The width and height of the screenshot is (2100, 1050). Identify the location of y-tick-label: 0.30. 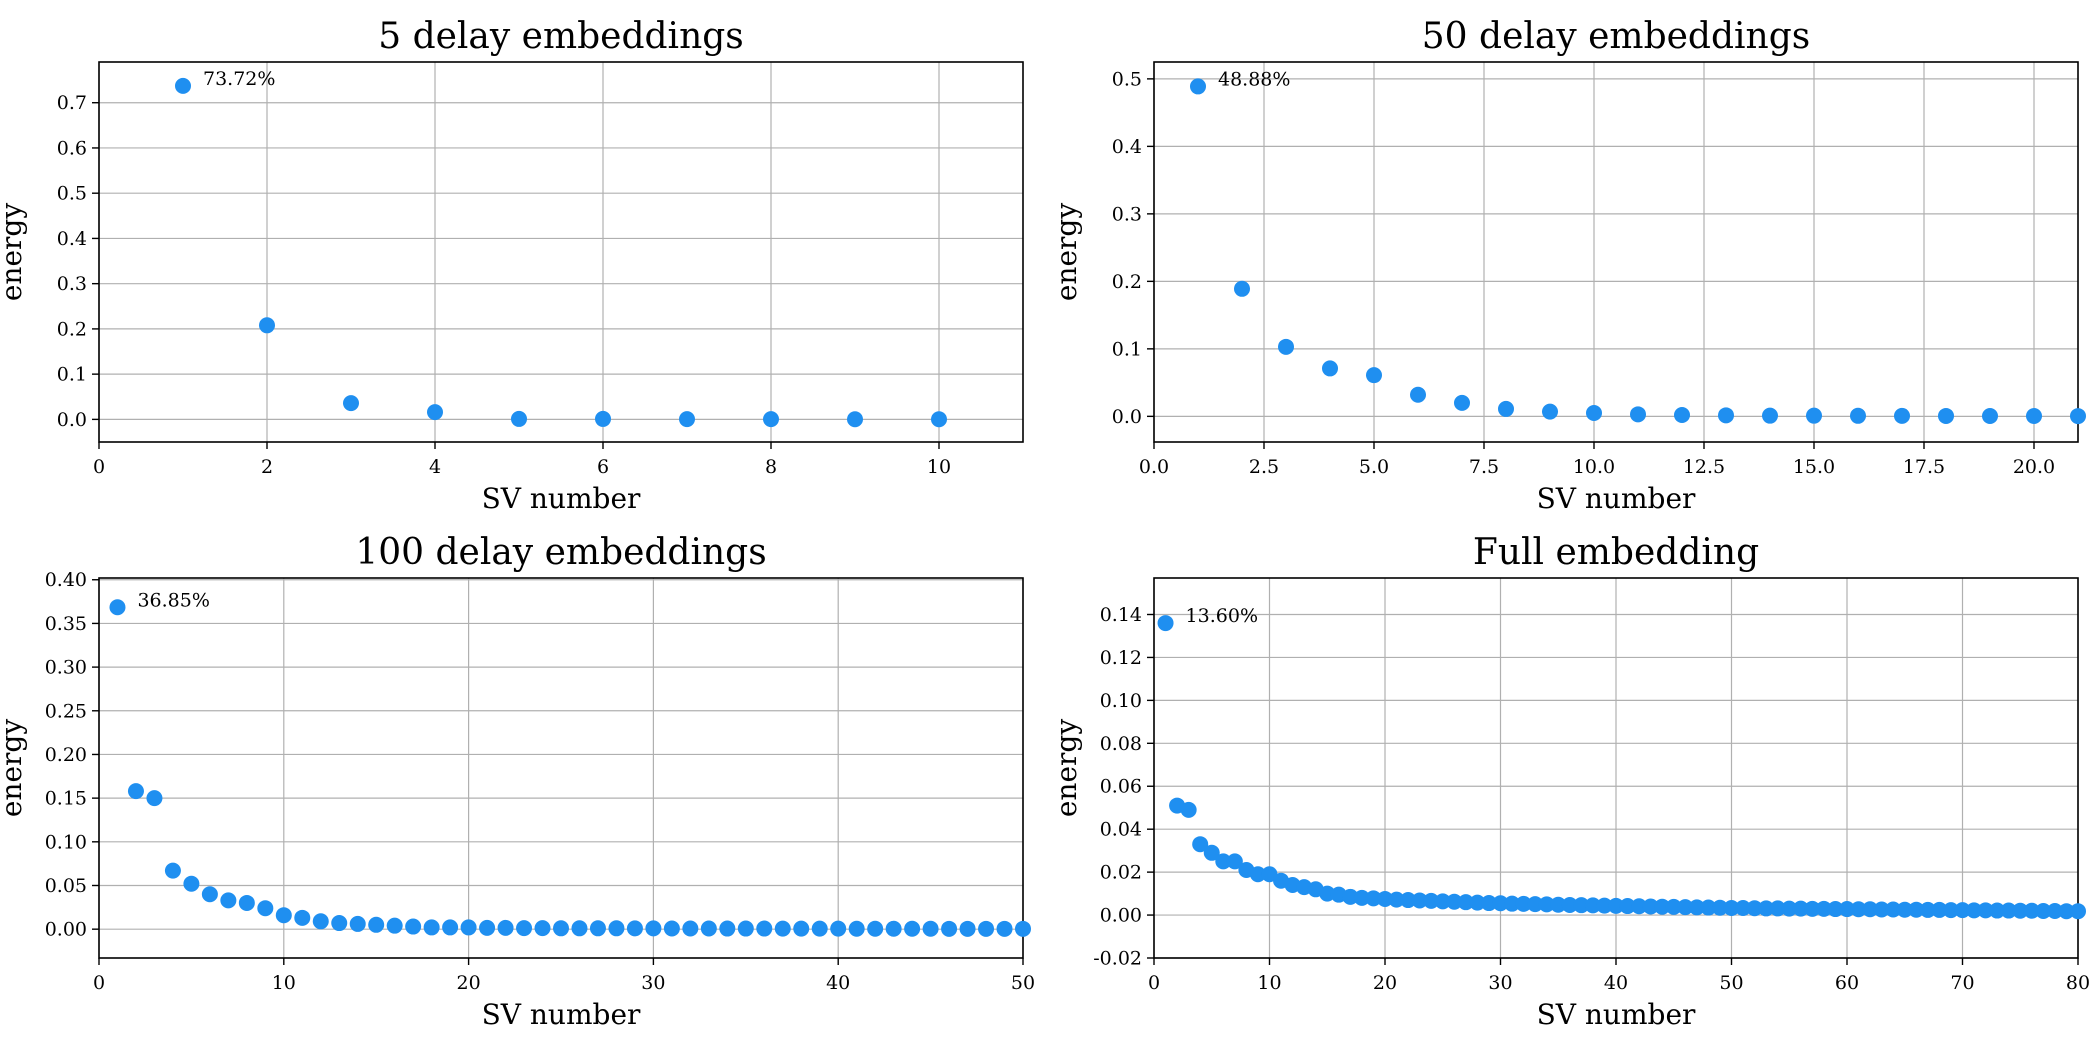
(66, 668).